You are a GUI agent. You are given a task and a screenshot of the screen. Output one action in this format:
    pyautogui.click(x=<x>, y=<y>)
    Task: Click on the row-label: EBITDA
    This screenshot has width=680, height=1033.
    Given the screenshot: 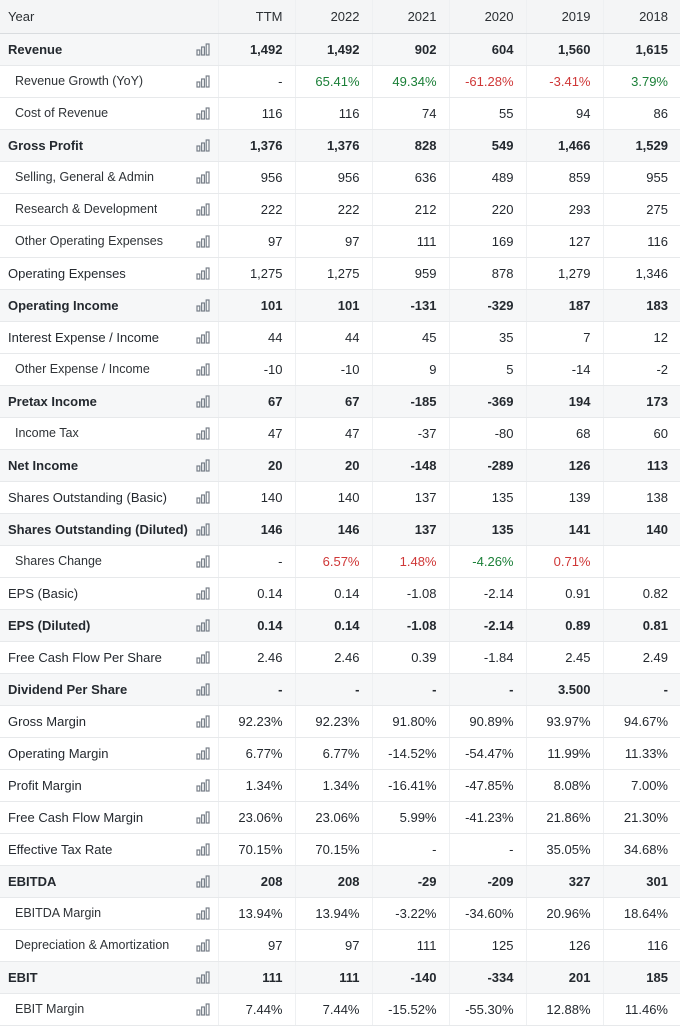 What is the action you would take?
    pyautogui.click(x=32, y=881)
    